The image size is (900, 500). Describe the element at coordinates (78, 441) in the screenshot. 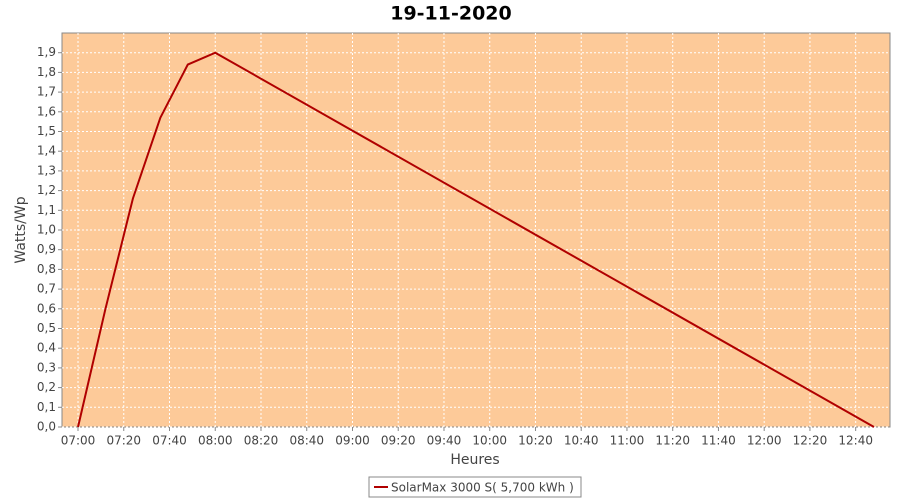

I see `x-tick-label: 07:00` at that location.